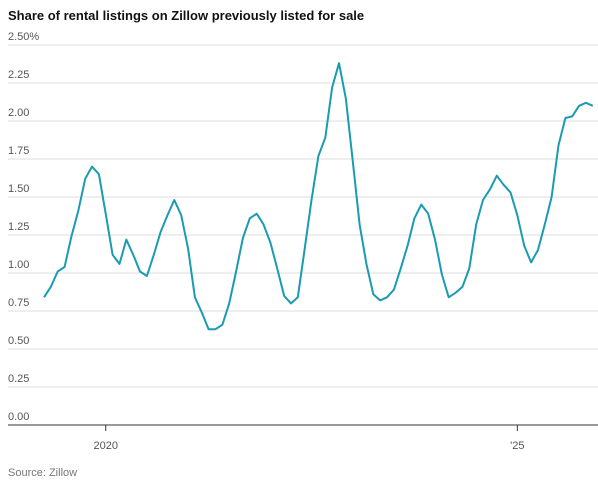  What do you see at coordinates (18, 379) in the screenshot?
I see `y-tick-label: 0.25` at bounding box center [18, 379].